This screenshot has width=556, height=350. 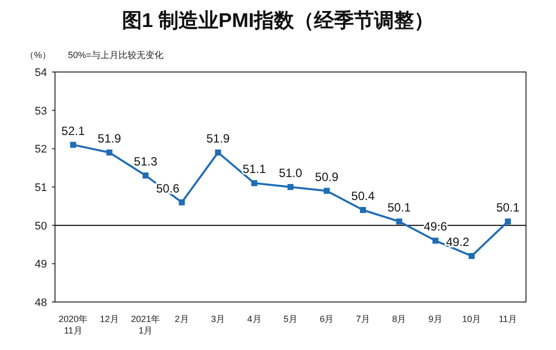 What do you see at coordinates (40, 188) in the screenshot?
I see `y-tick-label: 51` at bounding box center [40, 188].